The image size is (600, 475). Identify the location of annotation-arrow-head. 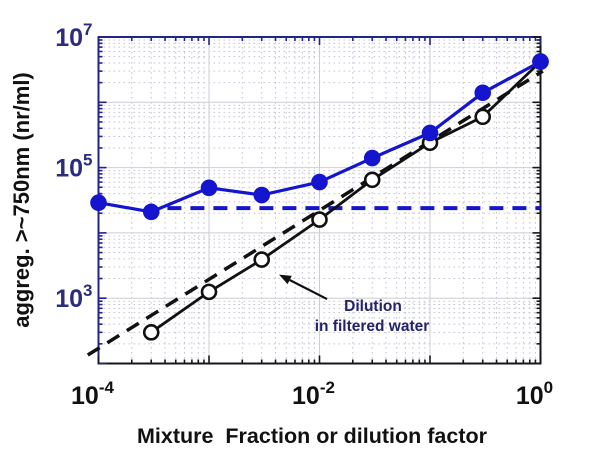
(285, 279).